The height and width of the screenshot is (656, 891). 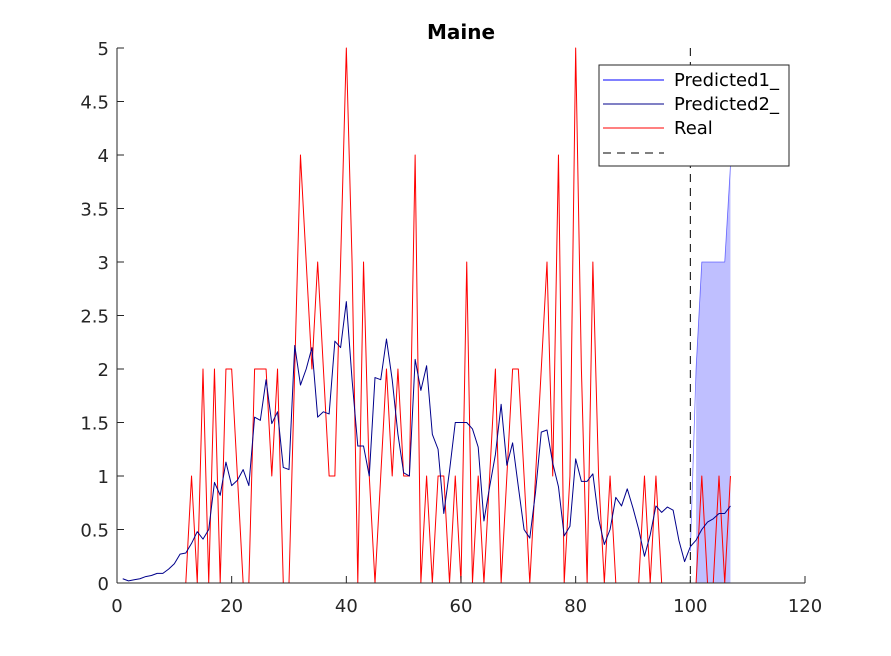 What do you see at coordinates (103, 263) in the screenshot?
I see `y-tick-label: 3` at bounding box center [103, 263].